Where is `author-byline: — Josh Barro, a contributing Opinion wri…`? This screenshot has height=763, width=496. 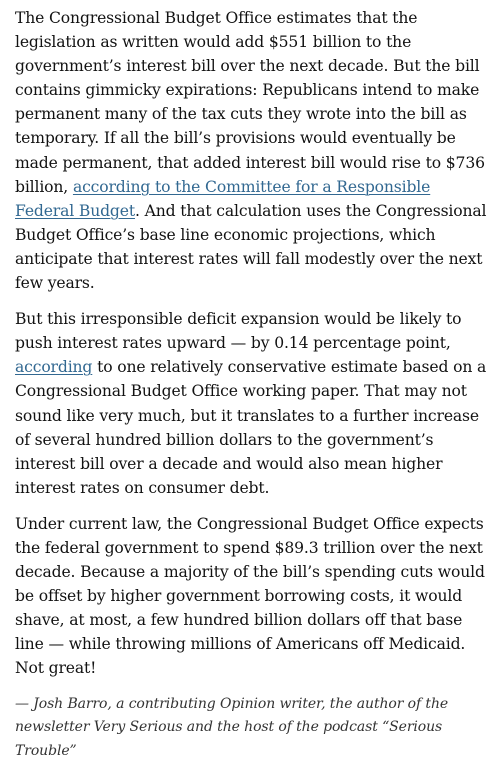 author-byline: — Josh Barro, a contributing Opinion wri… is located at coordinates (232, 727).